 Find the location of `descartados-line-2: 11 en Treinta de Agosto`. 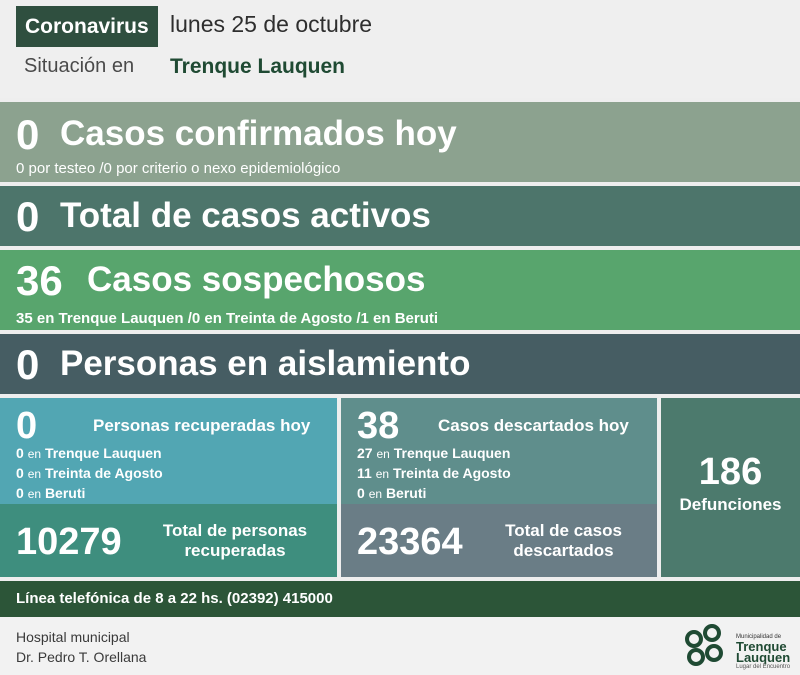

descartados-line-2: 11 en Treinta de Agosto is located at coordinates (434, 473).